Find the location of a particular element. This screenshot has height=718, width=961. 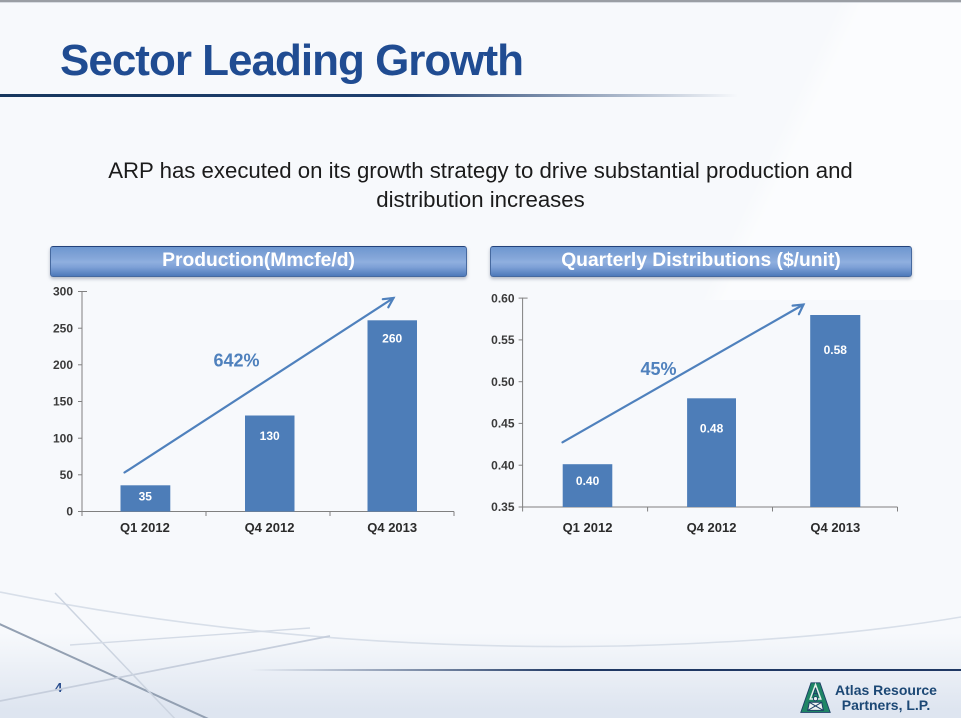

svg-text: 200 is located at coordinates (63, 365).